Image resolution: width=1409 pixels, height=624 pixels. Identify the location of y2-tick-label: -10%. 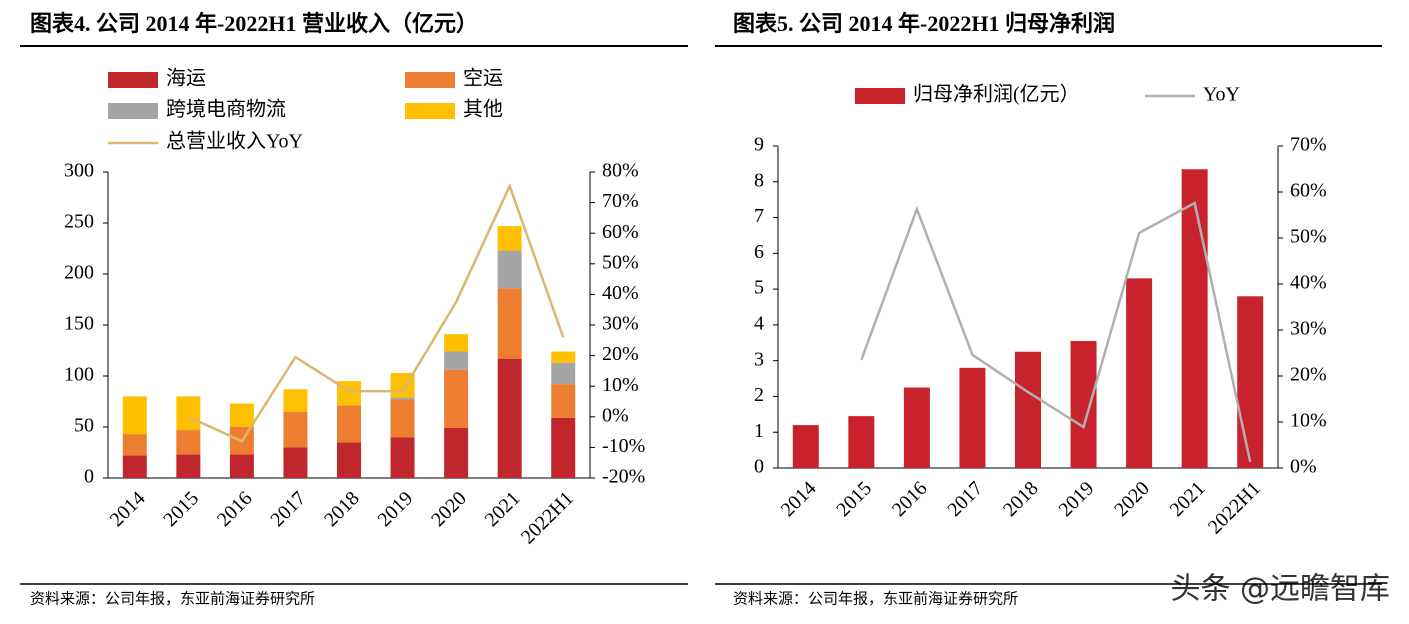
(623, 446).